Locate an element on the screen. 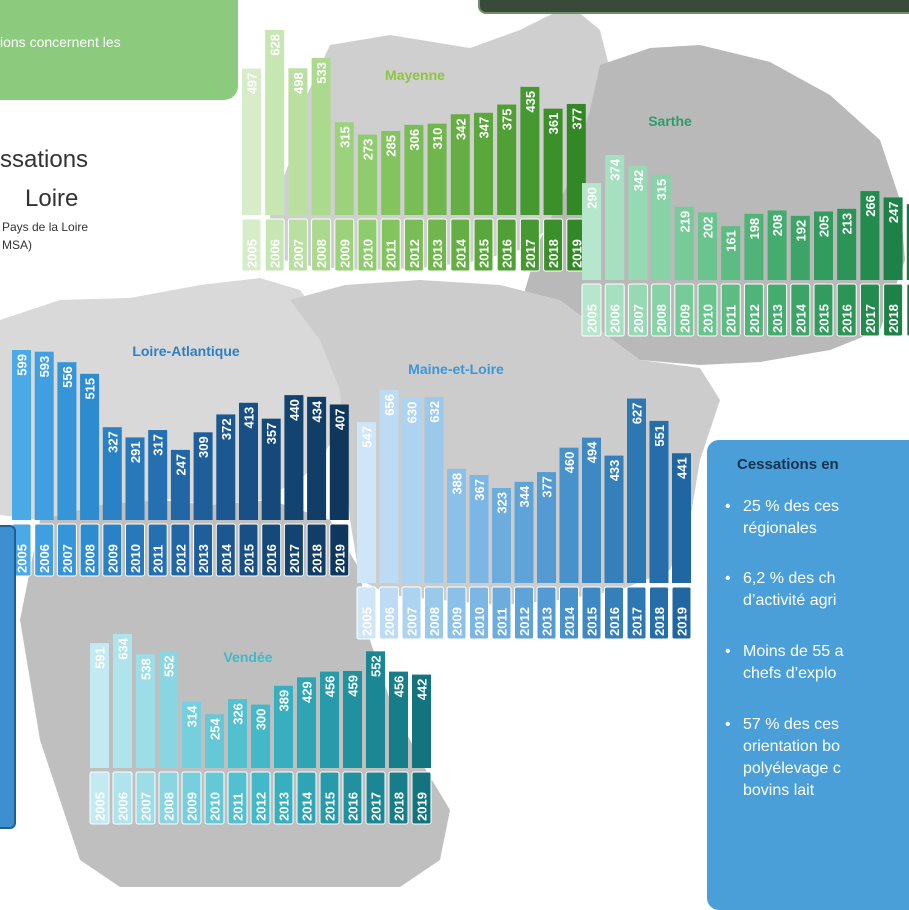 This screenshot has width=909, height=910. value-label: 434 is located at coordinates (317, 411).